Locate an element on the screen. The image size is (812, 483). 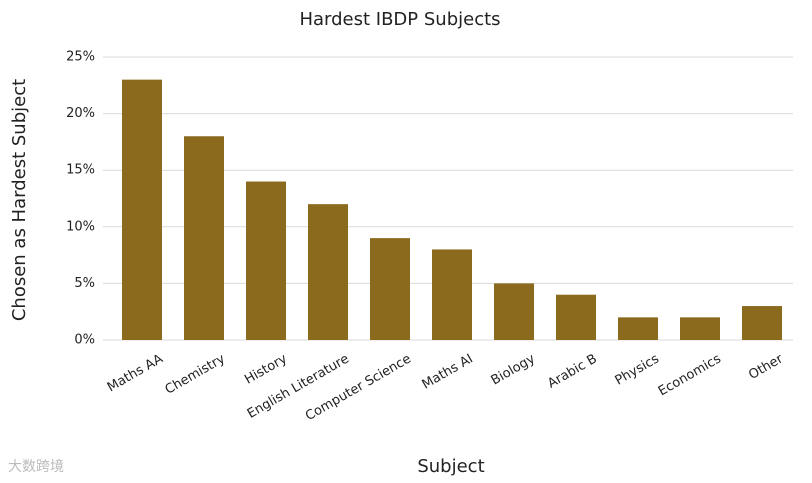
y-tick-label: 25% is located at coordinates (80, 57).